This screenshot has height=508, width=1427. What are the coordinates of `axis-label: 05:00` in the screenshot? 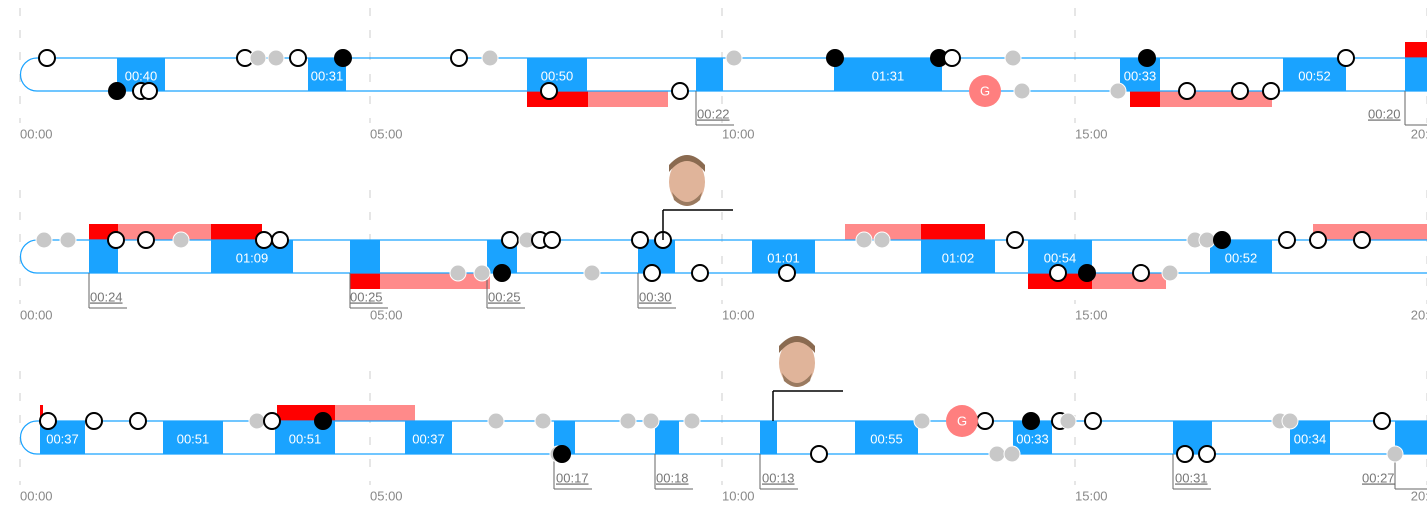 It's located at (386, 133).